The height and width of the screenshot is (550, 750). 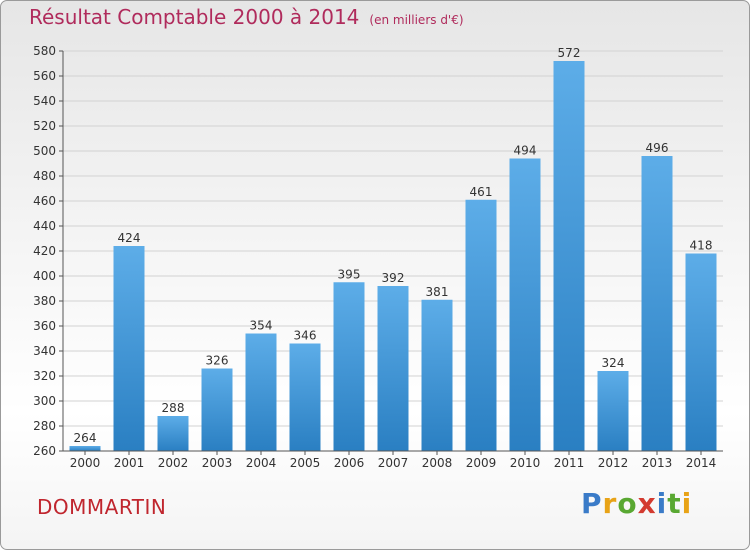 I want to click on proxiti-logo: Proxiti, so click(x=636, y=503).